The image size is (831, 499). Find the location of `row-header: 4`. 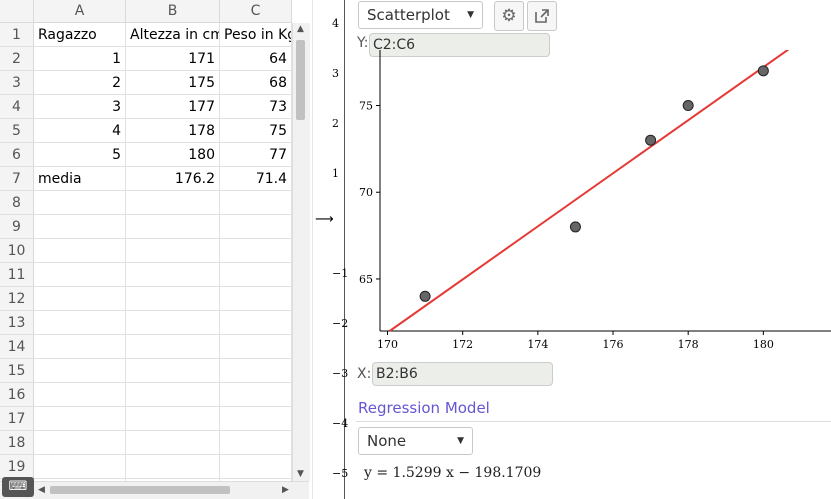

row-header: 4 is located at coordinates (17, 107).